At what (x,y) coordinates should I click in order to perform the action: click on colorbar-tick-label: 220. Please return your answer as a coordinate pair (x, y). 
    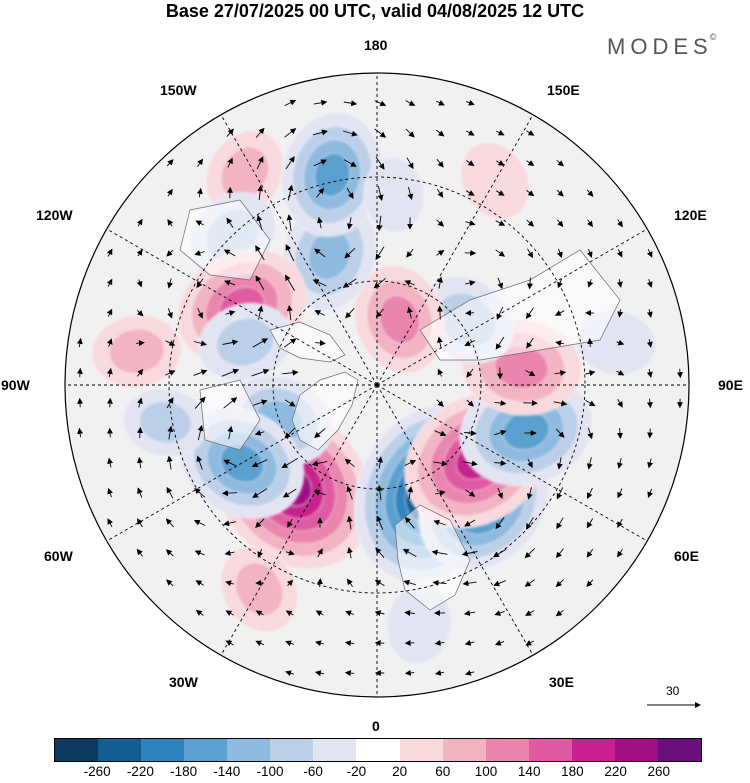
    Looking at the image, I should click on (615, 771).